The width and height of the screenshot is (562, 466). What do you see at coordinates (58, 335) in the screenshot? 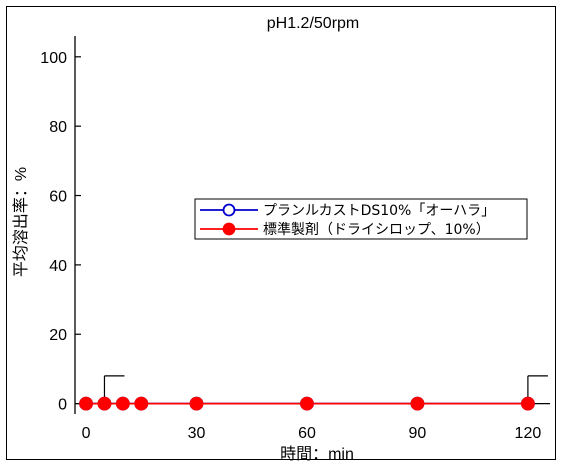
I see `y-tick-label: 20` at bounding box center [58, 335].